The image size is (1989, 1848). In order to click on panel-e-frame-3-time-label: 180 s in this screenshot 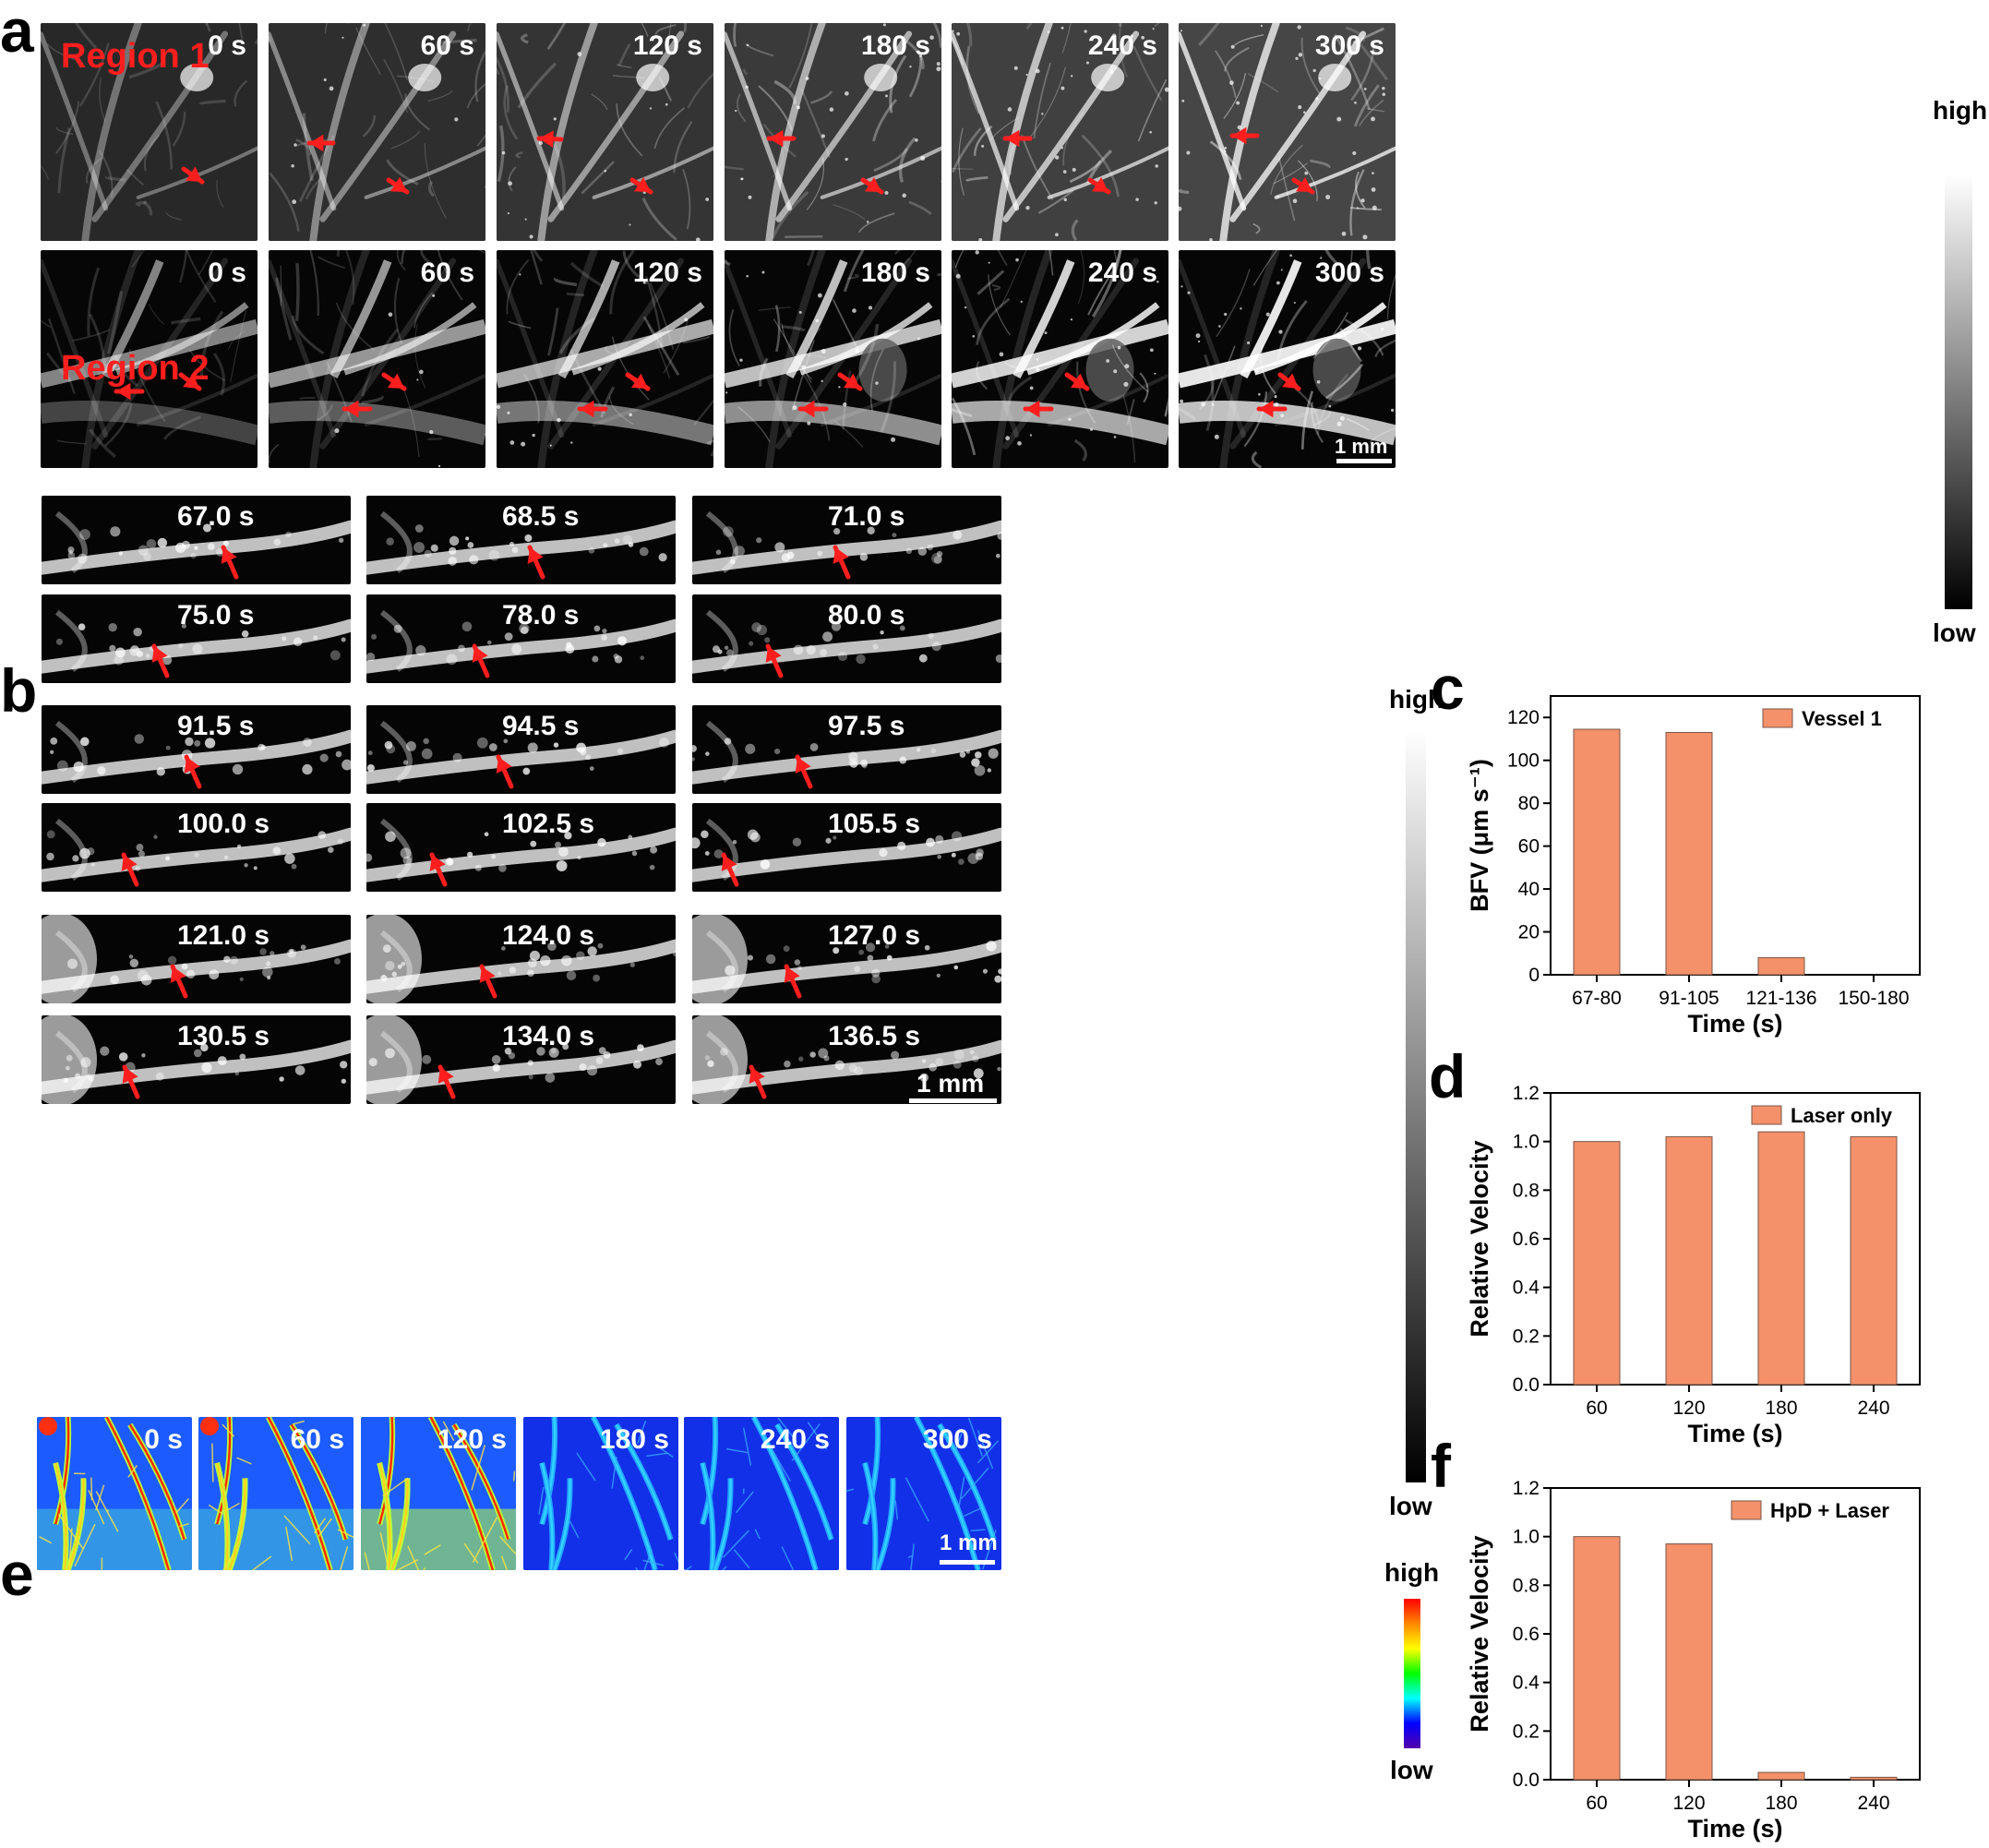, I will do `click(634, 1439)`.